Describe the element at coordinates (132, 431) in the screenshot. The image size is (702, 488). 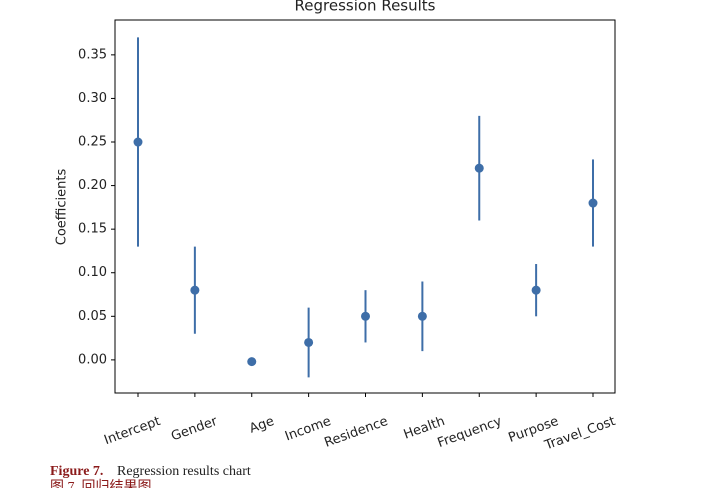
I see `x-tick-label: Intercept` at that location.